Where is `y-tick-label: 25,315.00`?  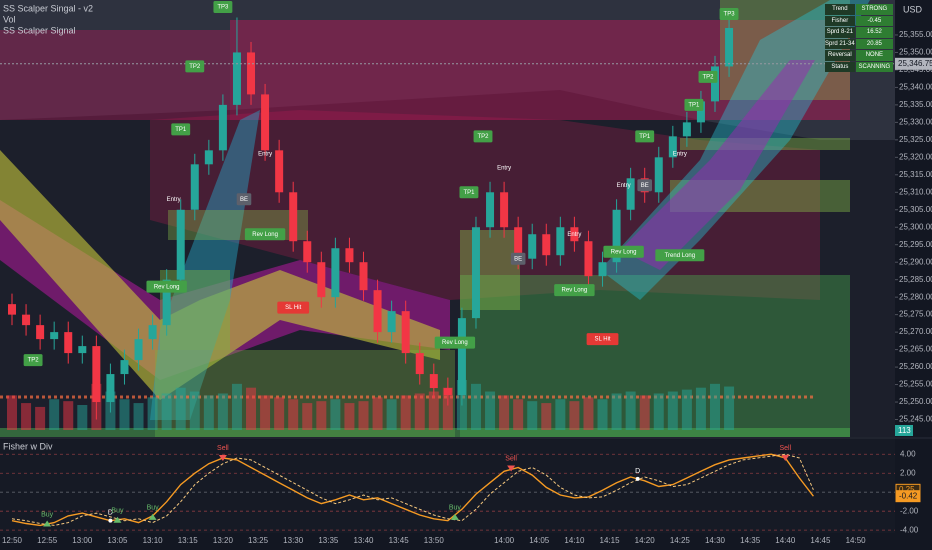 y-tick-label: 25,315.00 is located at coordinates (915, 174).